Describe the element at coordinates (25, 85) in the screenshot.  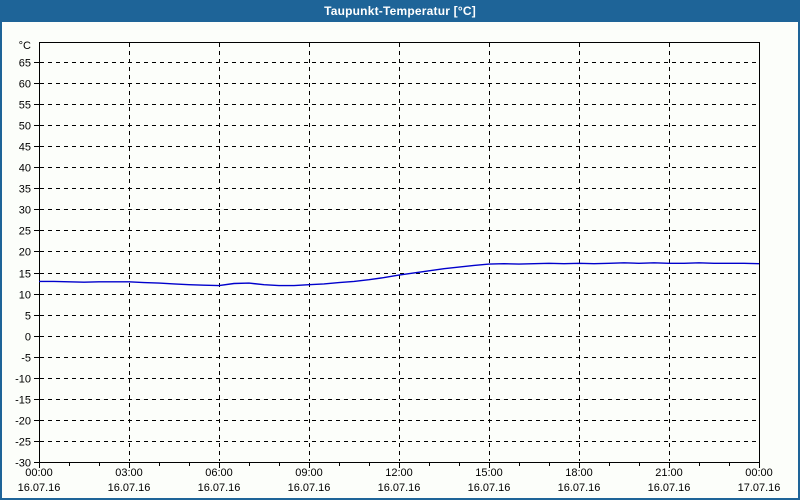
I see `y-tick-label: 60` at that location.